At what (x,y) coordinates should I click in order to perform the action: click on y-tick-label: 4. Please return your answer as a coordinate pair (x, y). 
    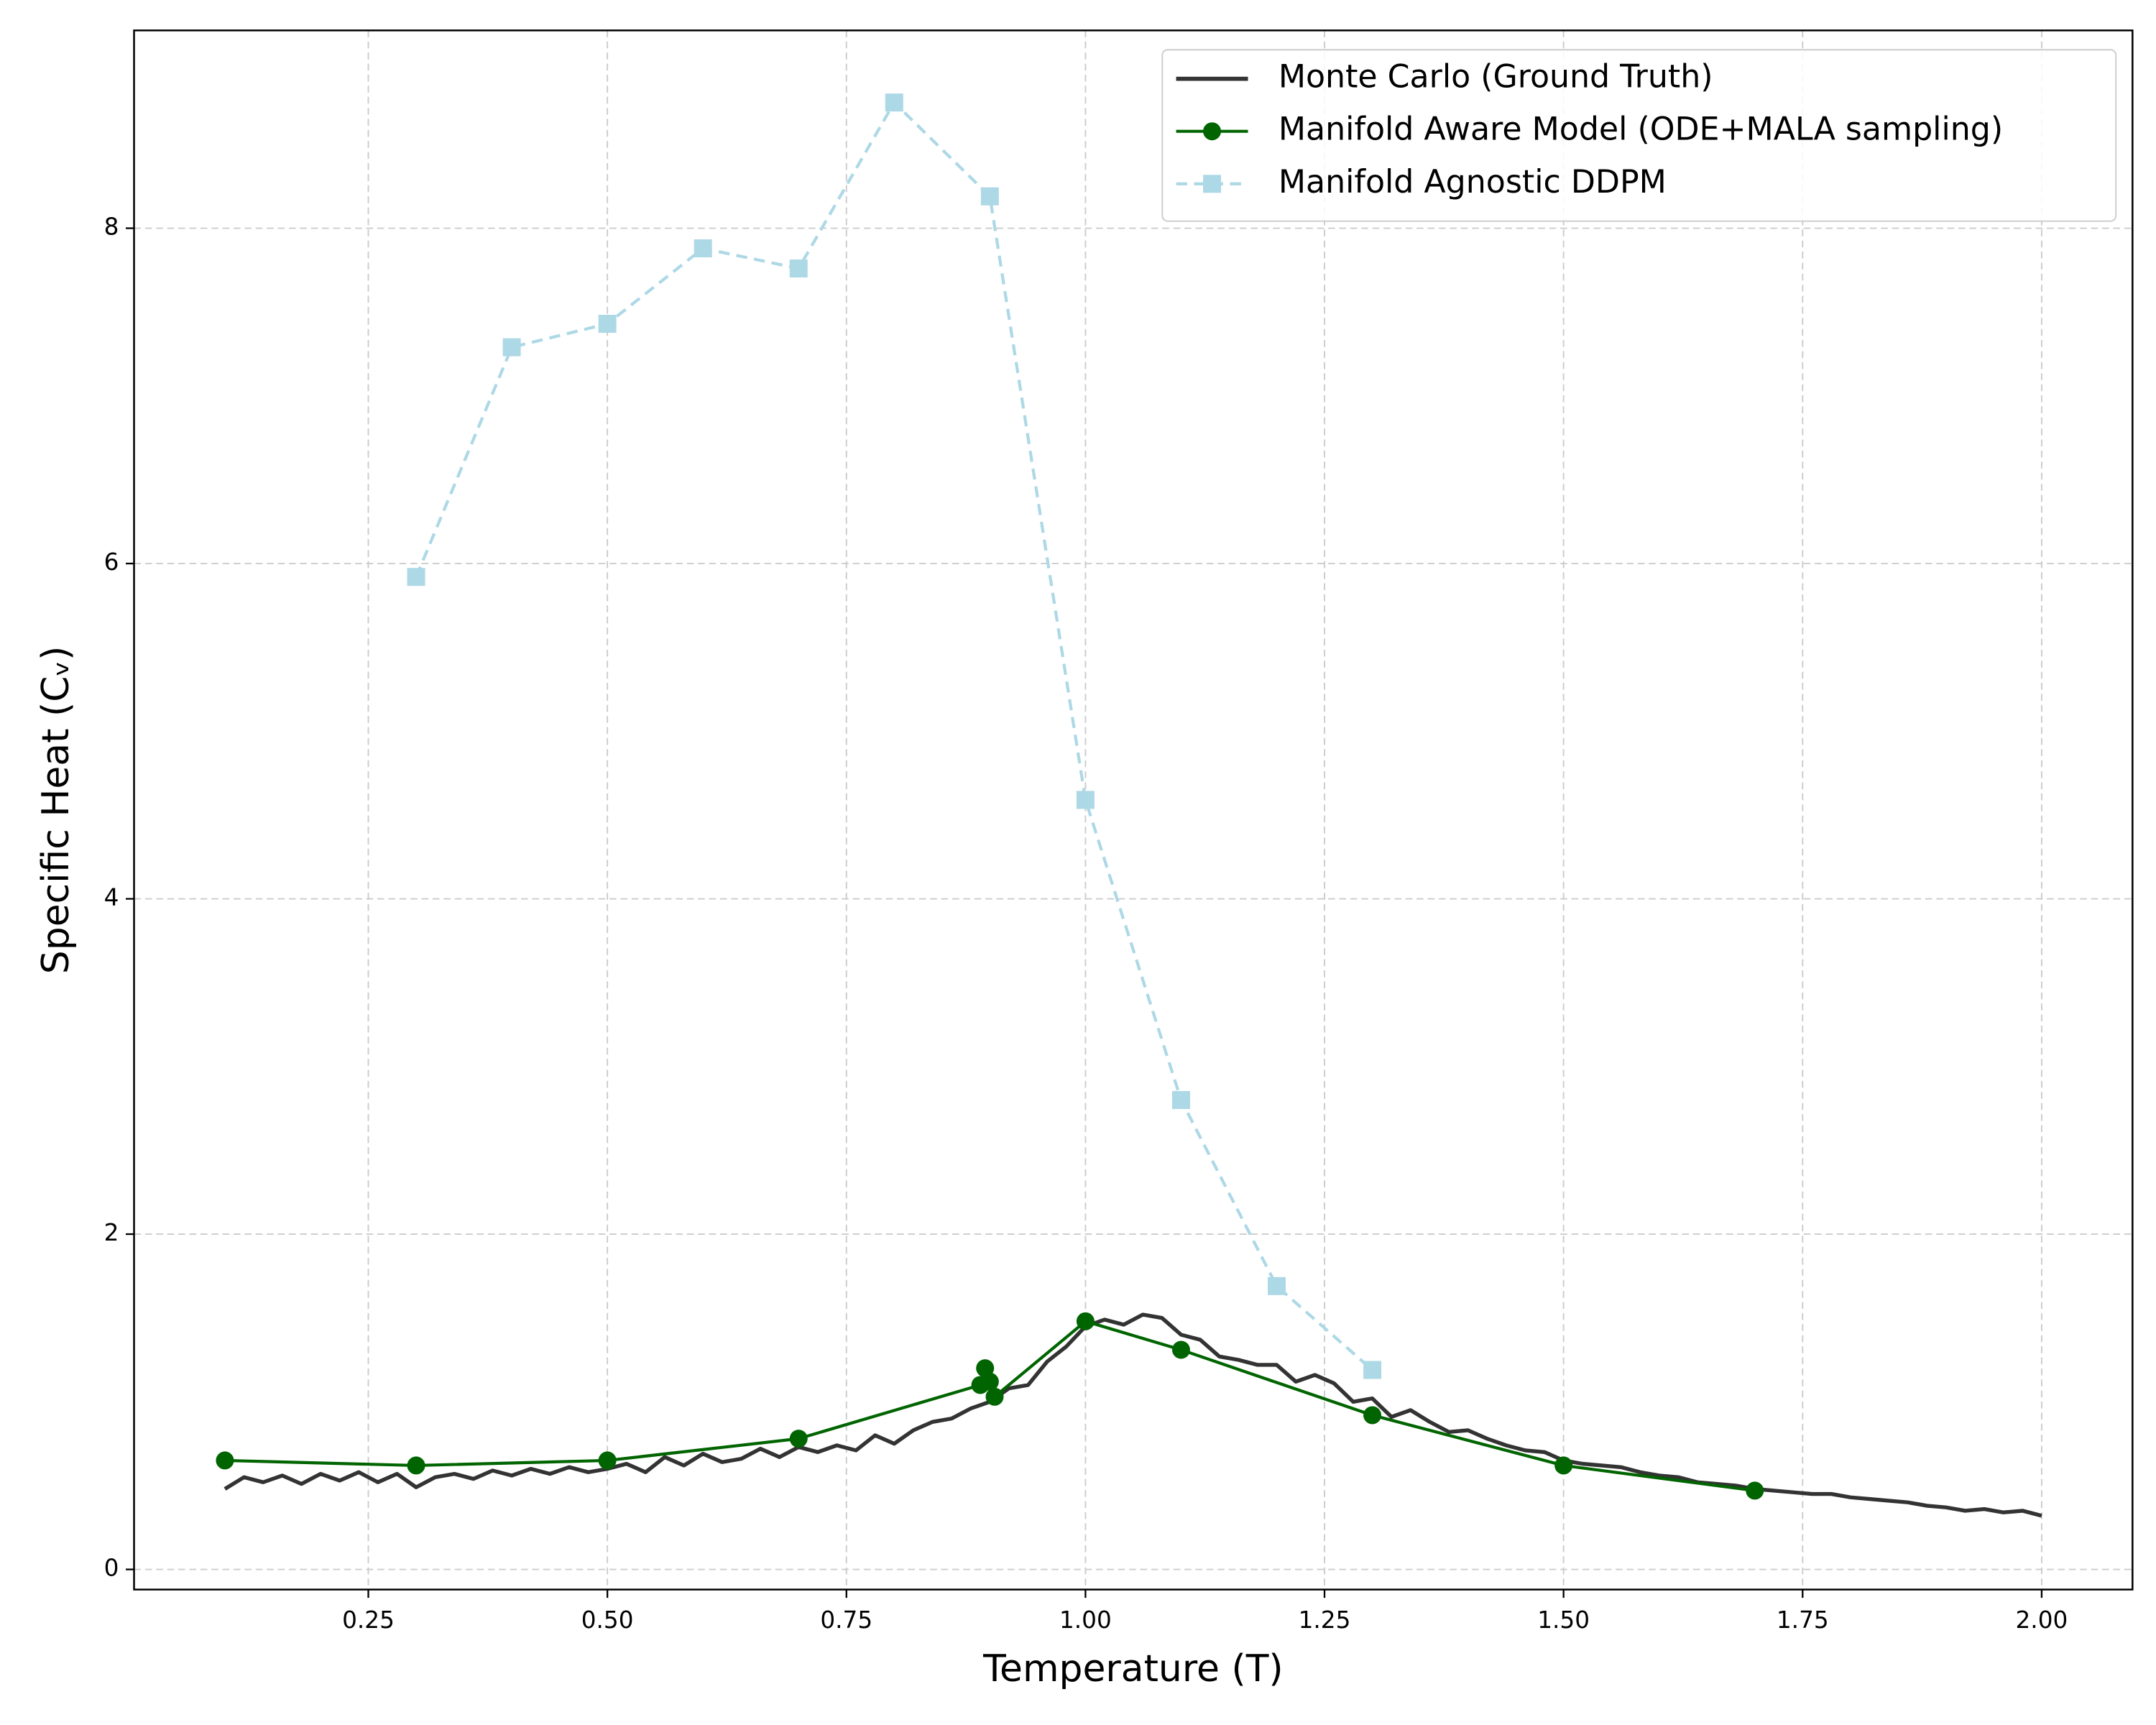
    Looking at the image, I should click on (111, 897).